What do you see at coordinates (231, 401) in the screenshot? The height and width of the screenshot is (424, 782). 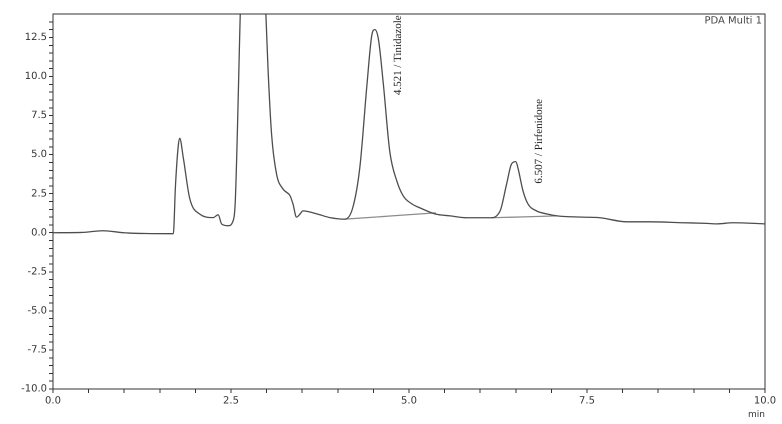 I see `x-tick-label: 2.5` at bounding box center [231, 401].